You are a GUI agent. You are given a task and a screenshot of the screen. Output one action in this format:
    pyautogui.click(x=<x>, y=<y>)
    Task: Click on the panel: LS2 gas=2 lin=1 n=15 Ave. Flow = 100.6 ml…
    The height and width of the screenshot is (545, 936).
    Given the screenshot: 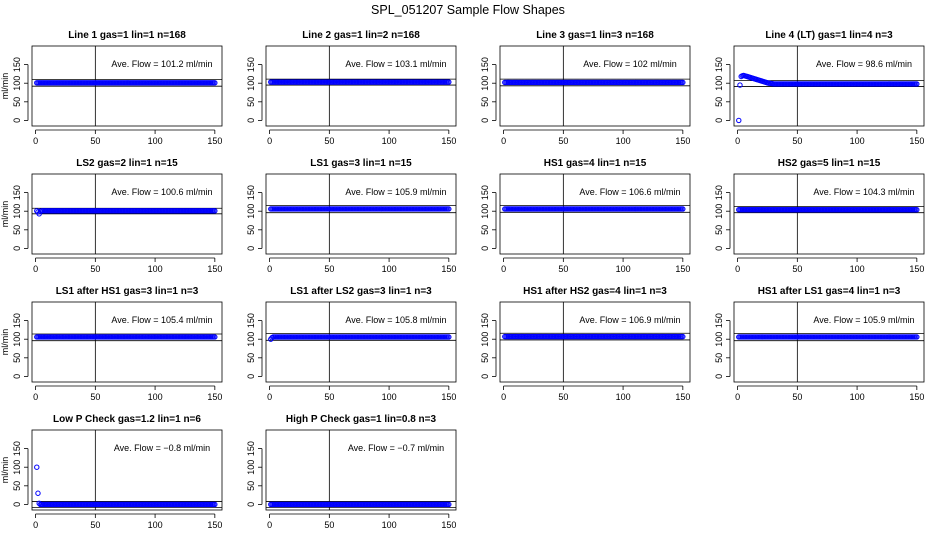 What is the action you would take?
    pyautogui.click(x=111, y=216)
    